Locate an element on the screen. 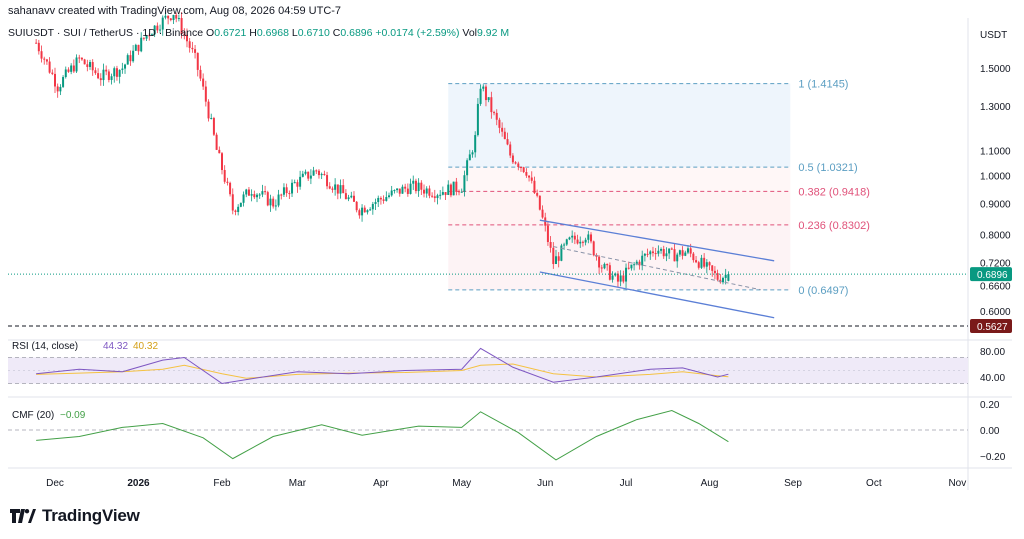 This screenshot has height=539, width=1024. fib-level-label: 0 (0.6497) is located at coordinates (823, 291).